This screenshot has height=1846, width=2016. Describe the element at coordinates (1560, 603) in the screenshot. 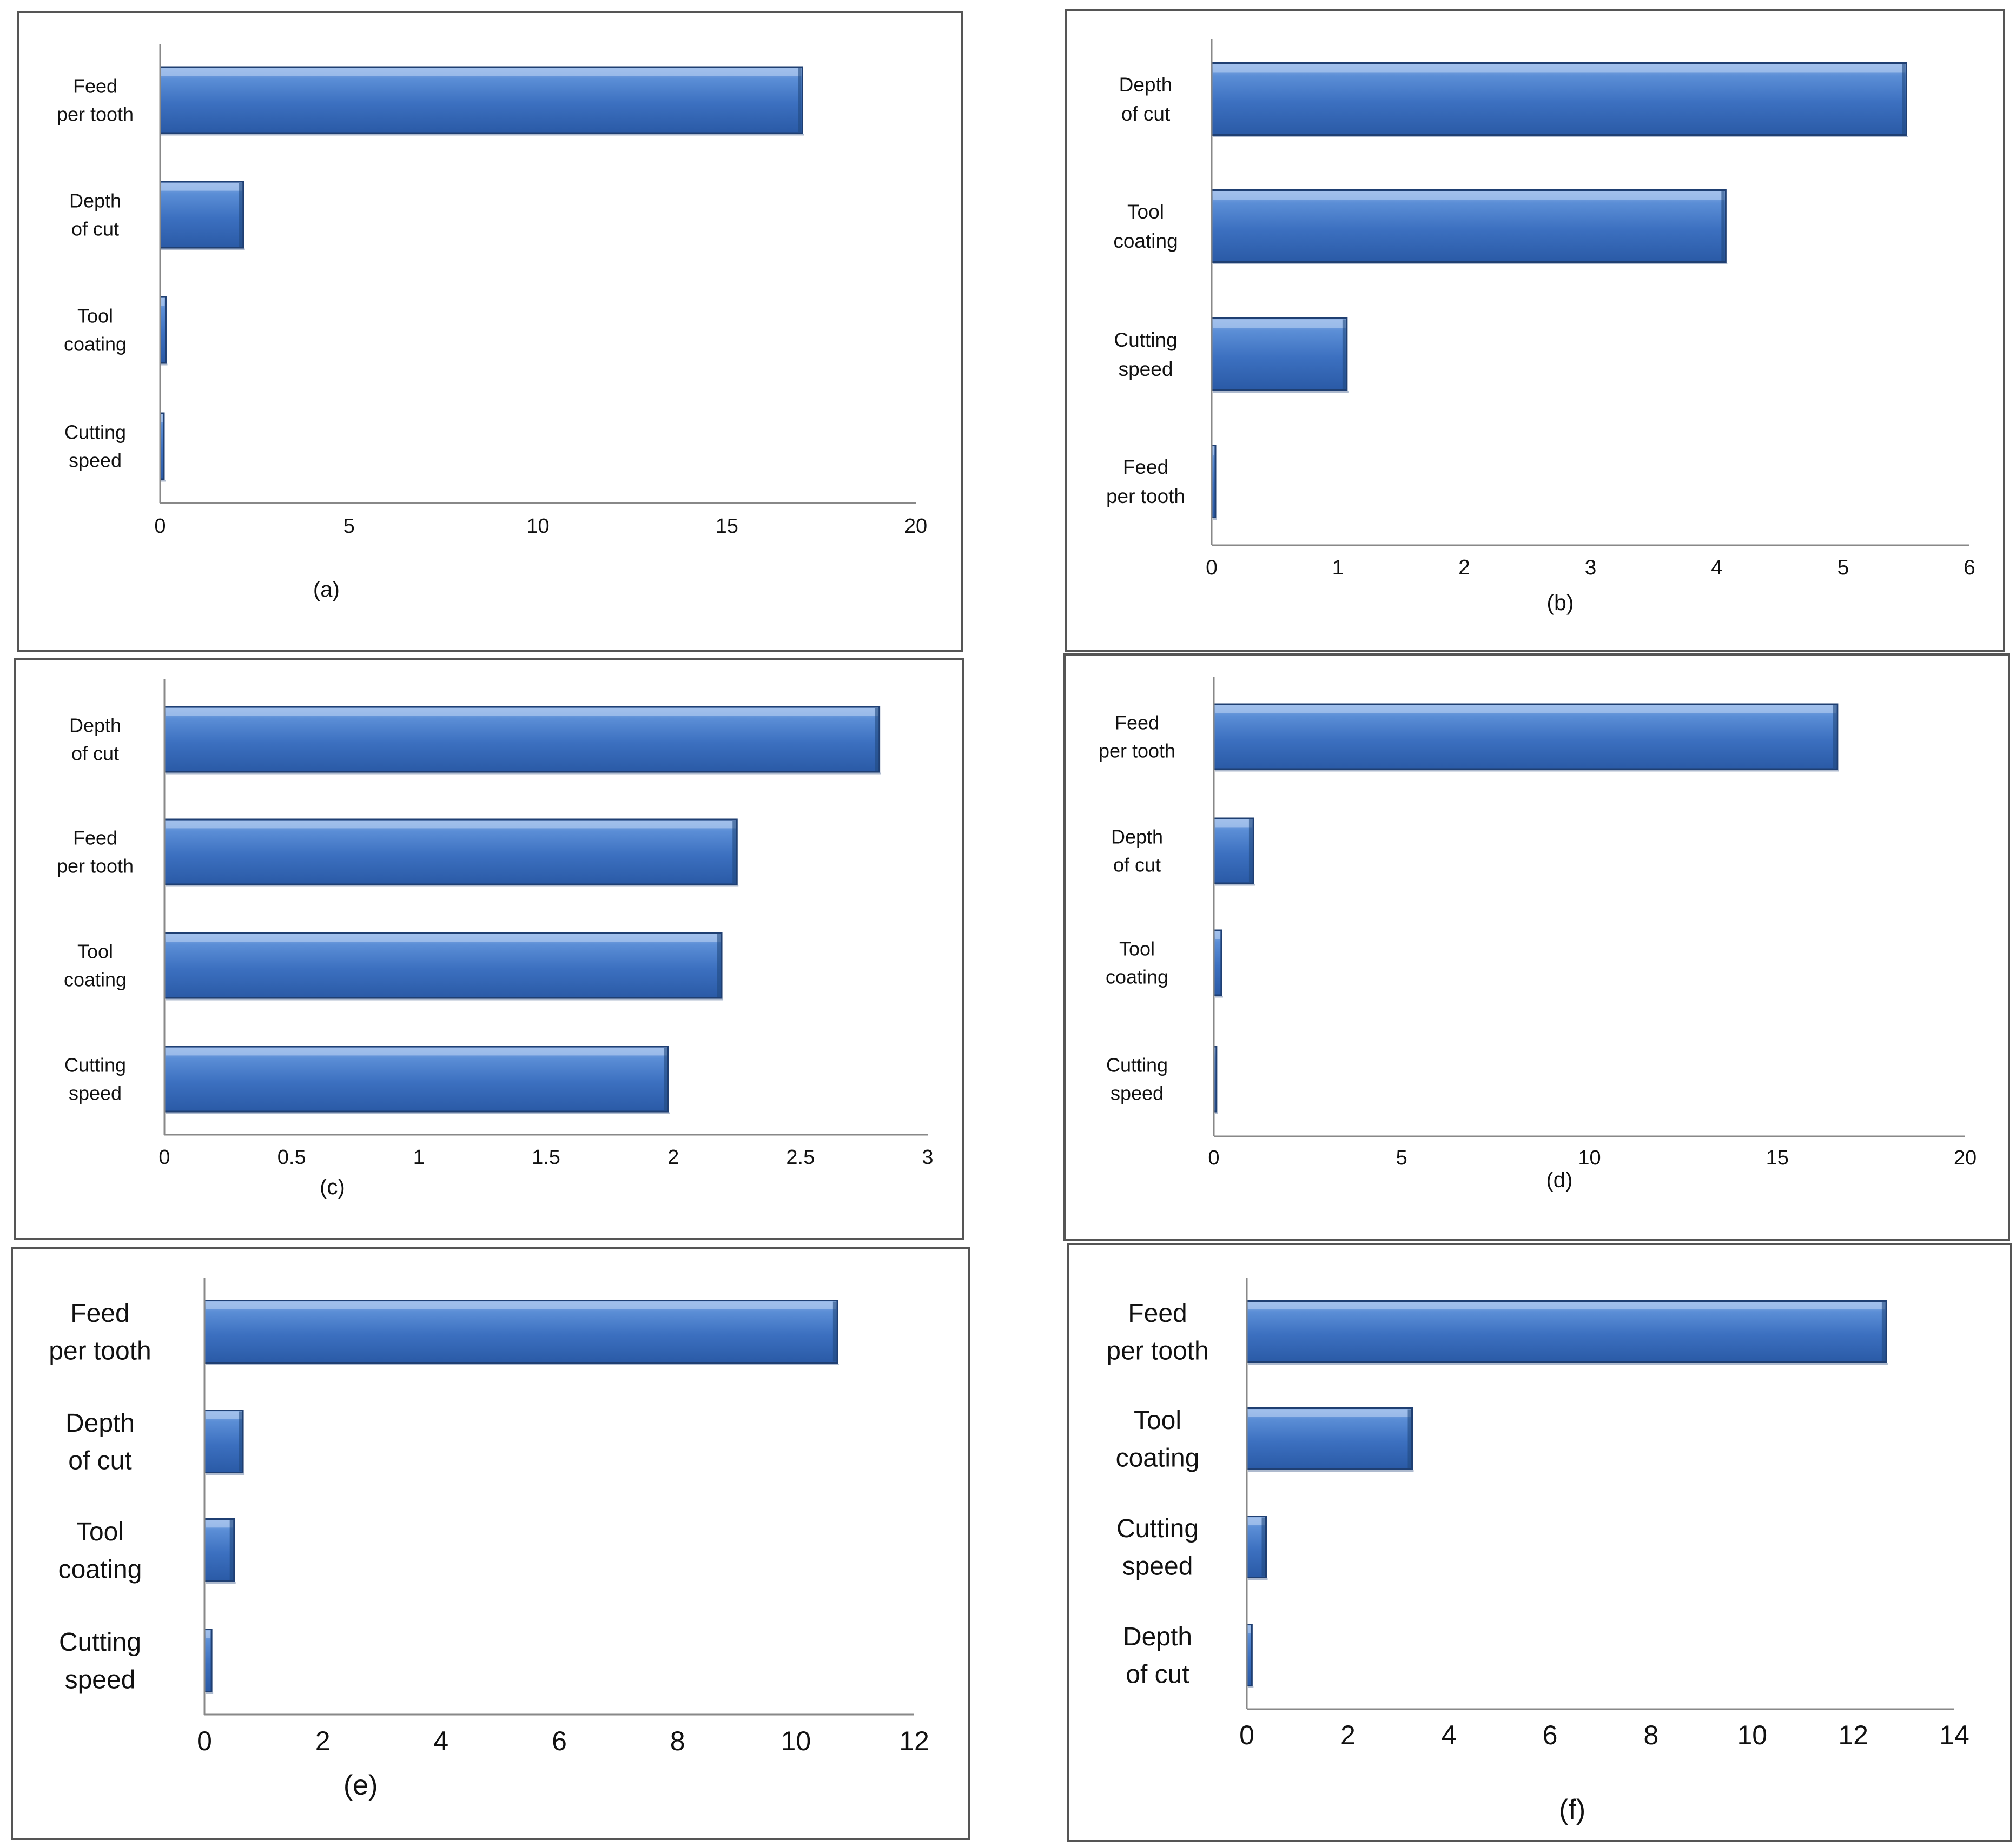

I see `panel-caption: (b)` at that location.